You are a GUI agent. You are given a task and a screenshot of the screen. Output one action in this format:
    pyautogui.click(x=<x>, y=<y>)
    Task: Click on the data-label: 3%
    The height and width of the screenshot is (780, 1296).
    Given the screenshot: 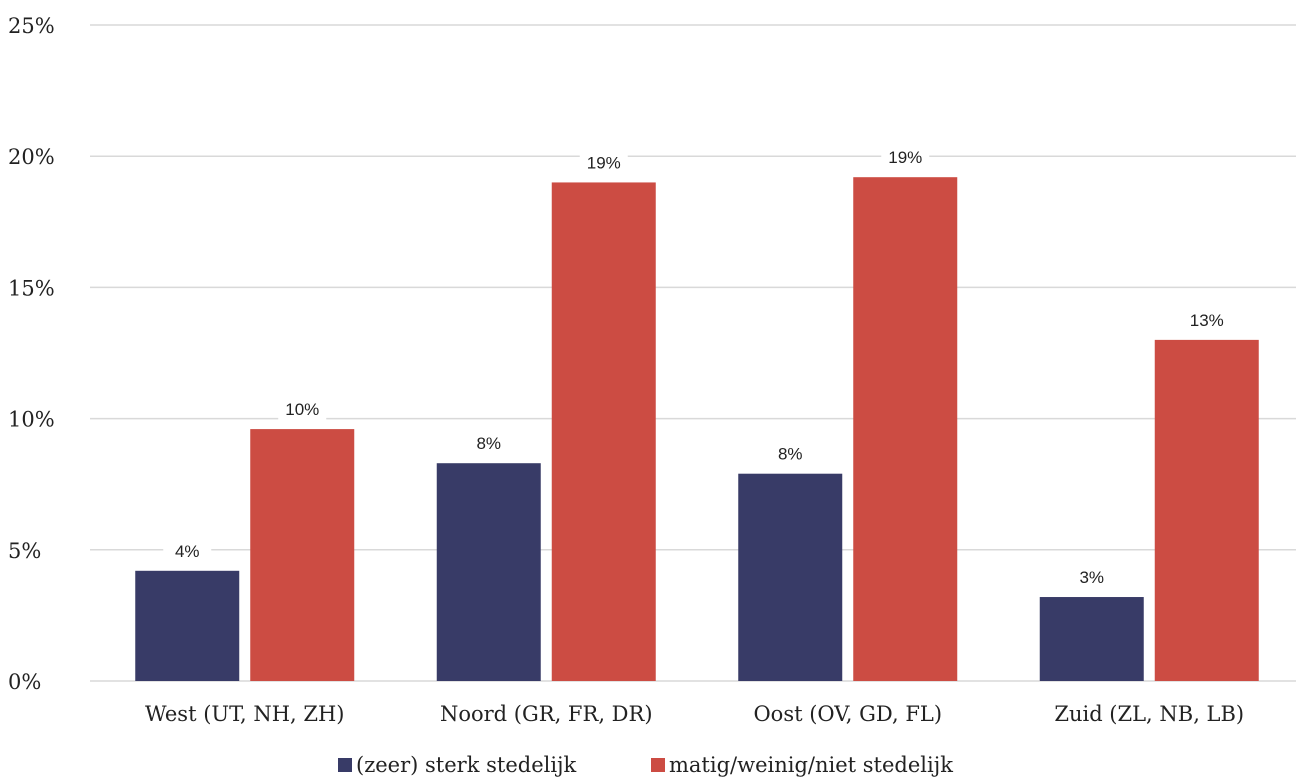 What is the action you would take?
    pyautogui.click(x=1091, y=577)
    